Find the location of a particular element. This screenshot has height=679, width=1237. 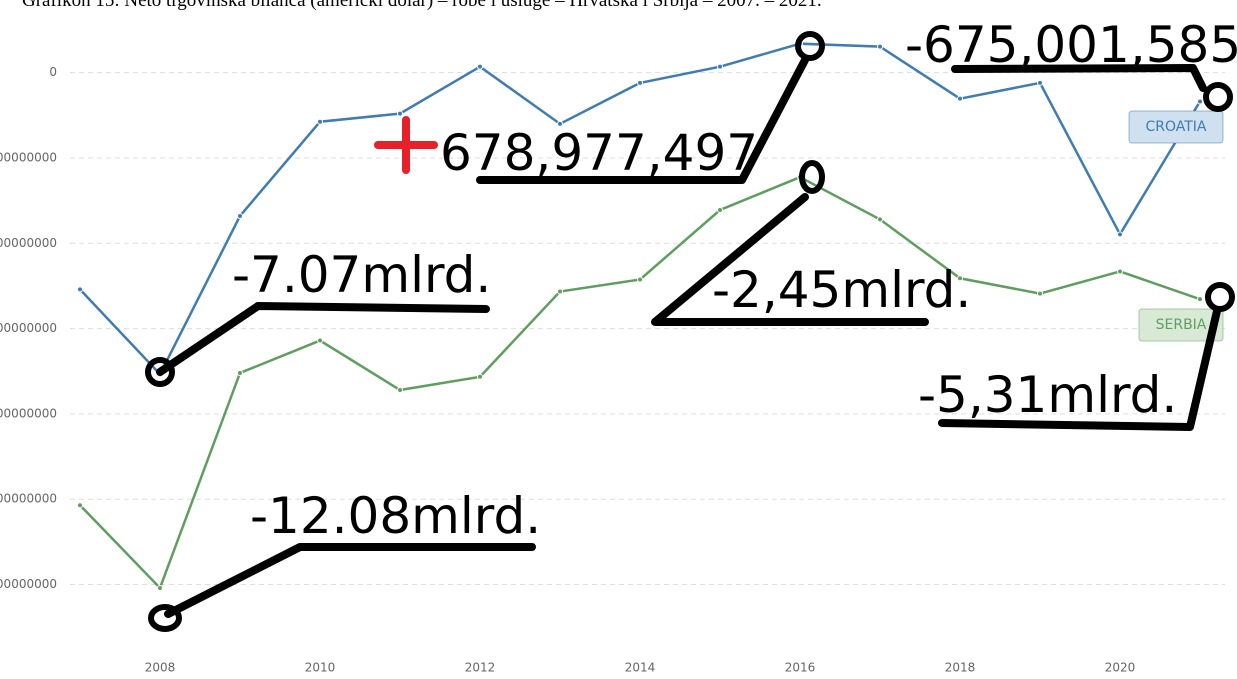

annotation: -675,001,585 is located at coordinates (1071, 45).